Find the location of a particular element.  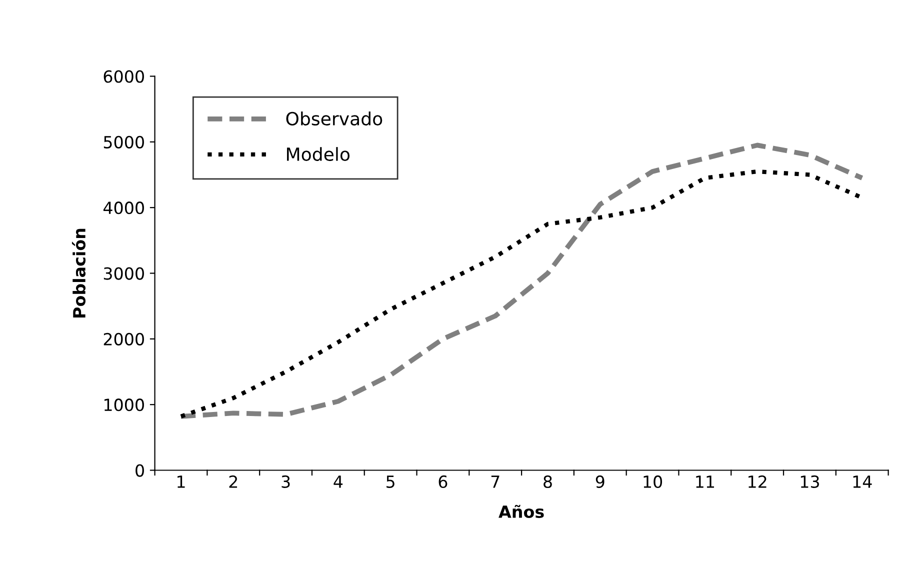

y-tick-label: 2000 is located at coordinates (124, 339).